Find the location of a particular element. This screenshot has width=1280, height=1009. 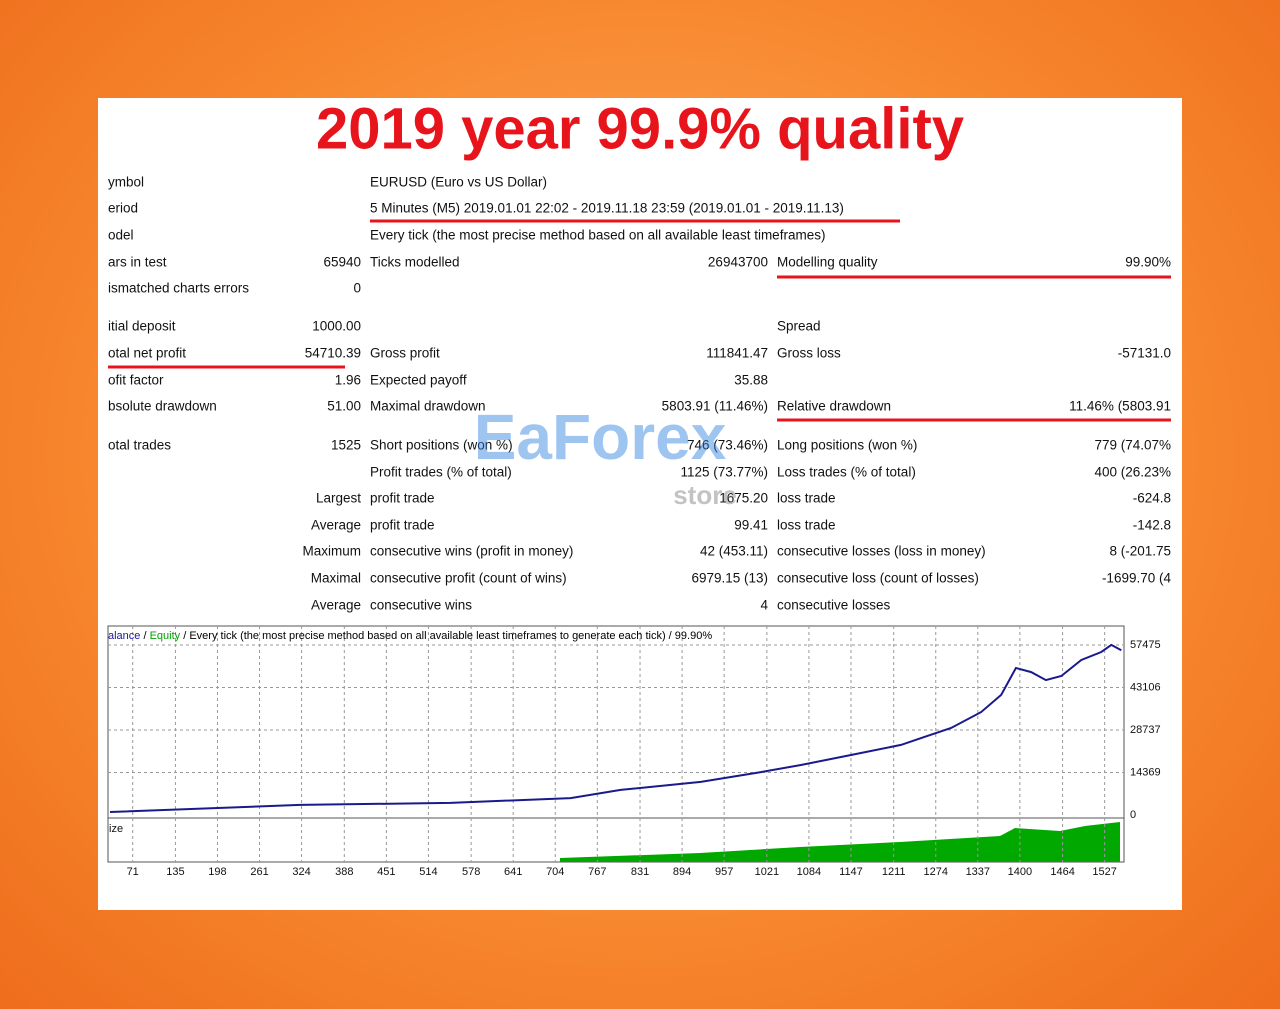

field-value: Maximum is located at coordinates (331, 551).